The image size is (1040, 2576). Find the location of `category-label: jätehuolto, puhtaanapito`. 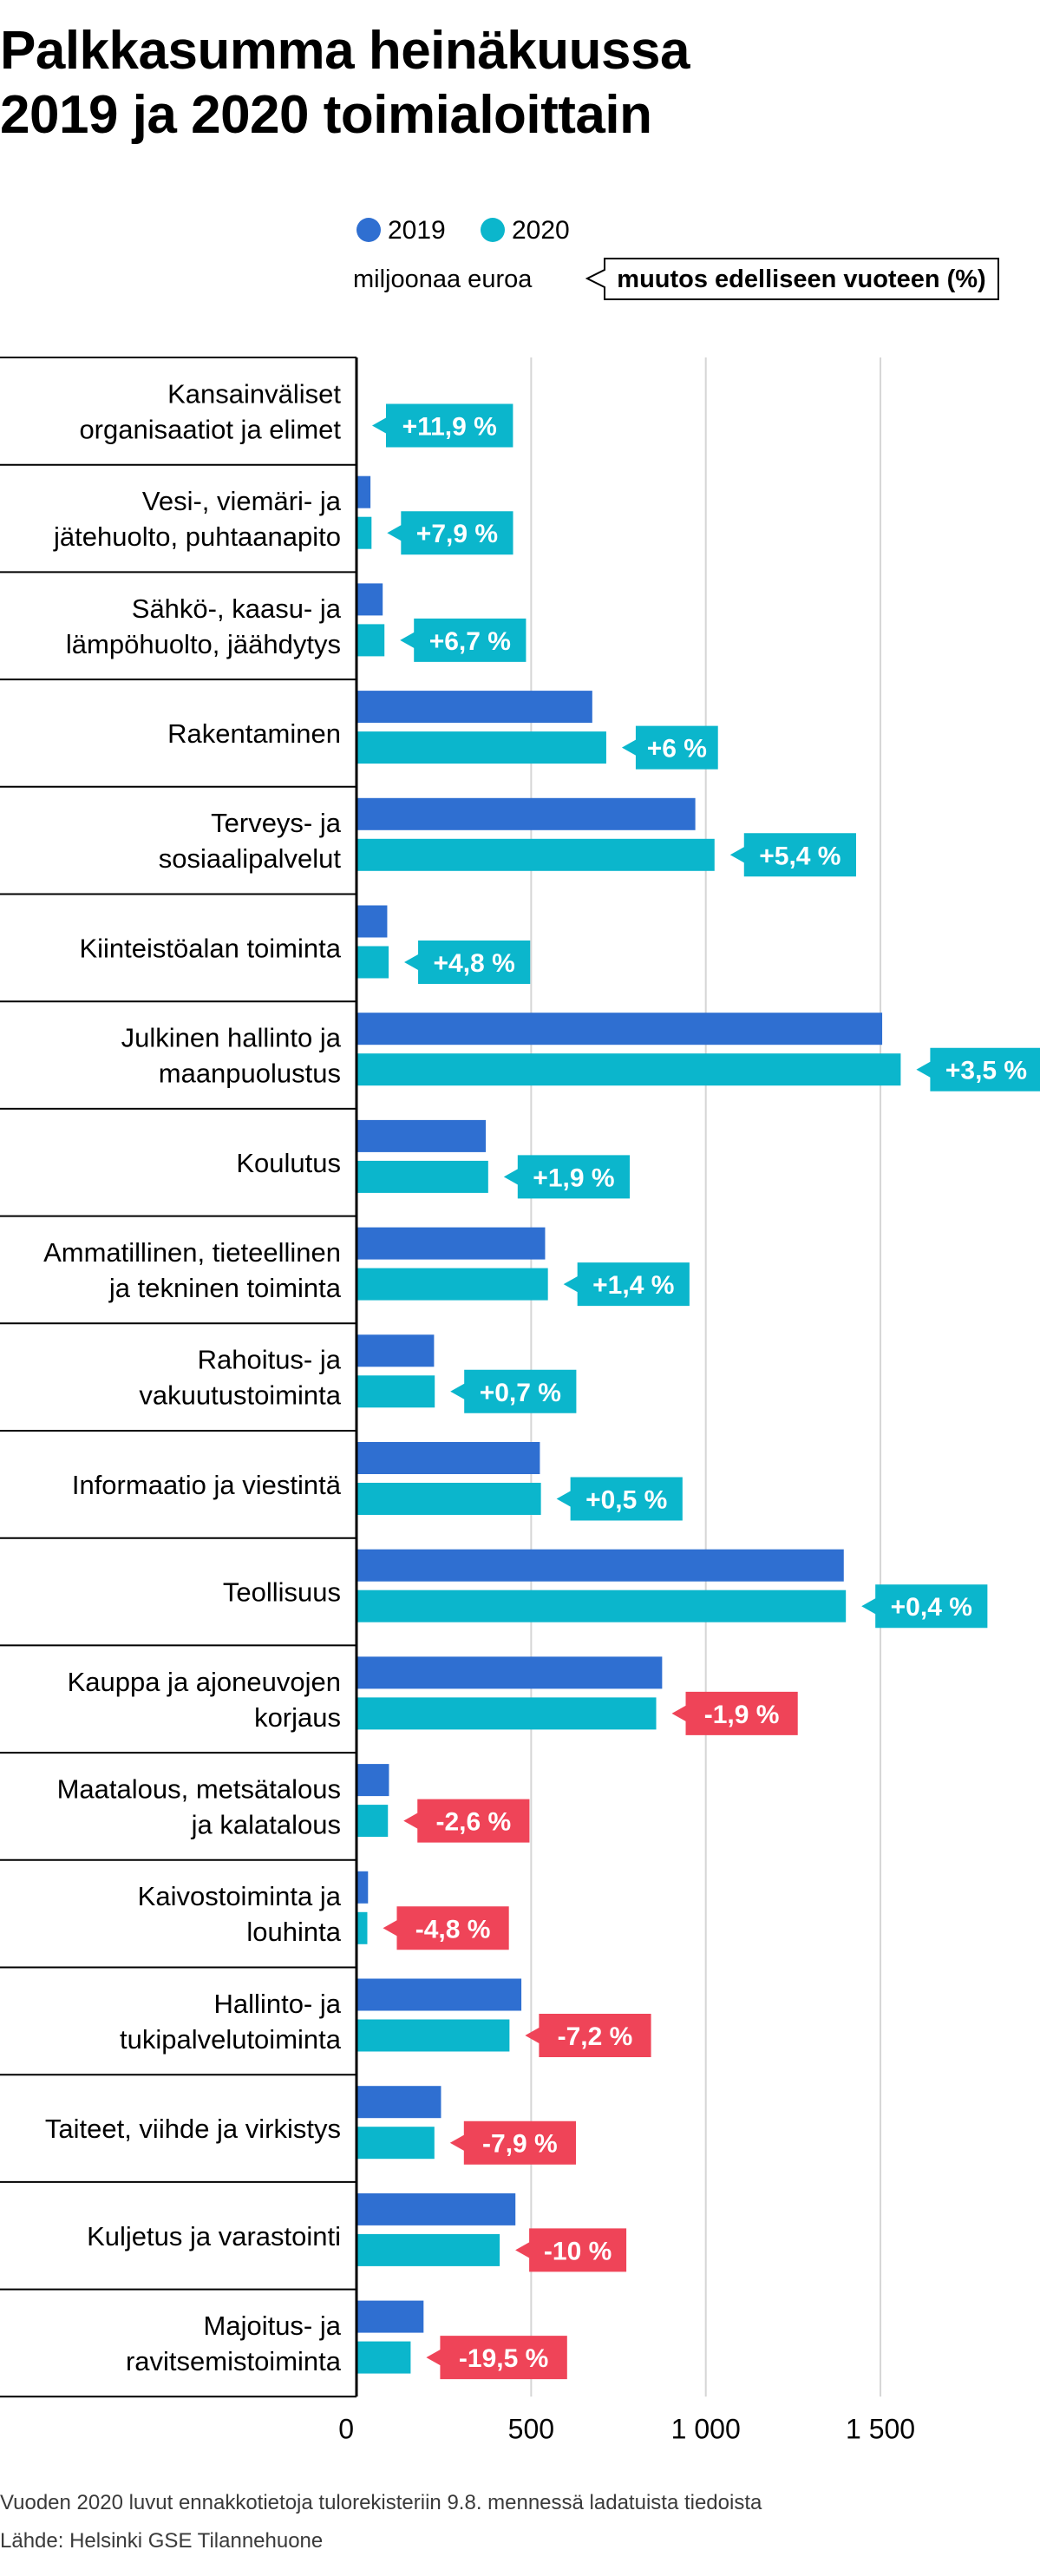

category-label: jätehuolto, puhtaanapito is located at coordinates (197, 536).